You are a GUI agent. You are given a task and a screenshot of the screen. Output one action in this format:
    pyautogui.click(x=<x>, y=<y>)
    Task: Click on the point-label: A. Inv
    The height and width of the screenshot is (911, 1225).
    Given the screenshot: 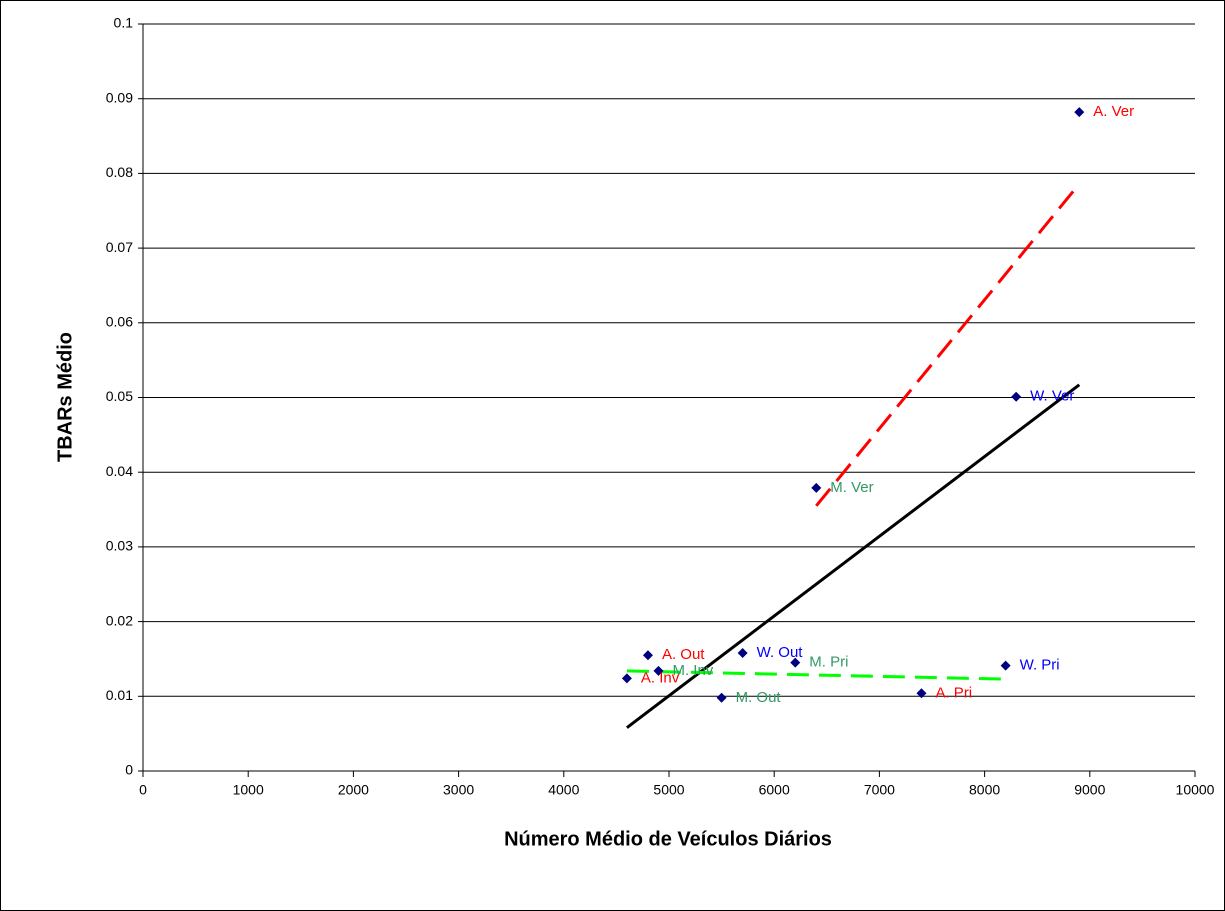 What is the action you would take?
    pyautogui.click(x=660, y=677)
    